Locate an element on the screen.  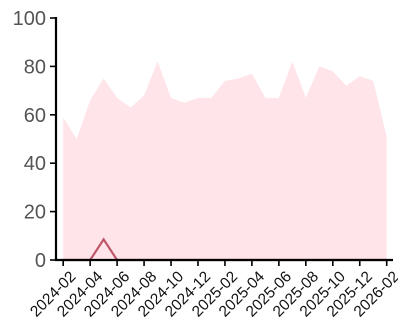
y-tick-label: 0 is located at coordinates (40, 261).